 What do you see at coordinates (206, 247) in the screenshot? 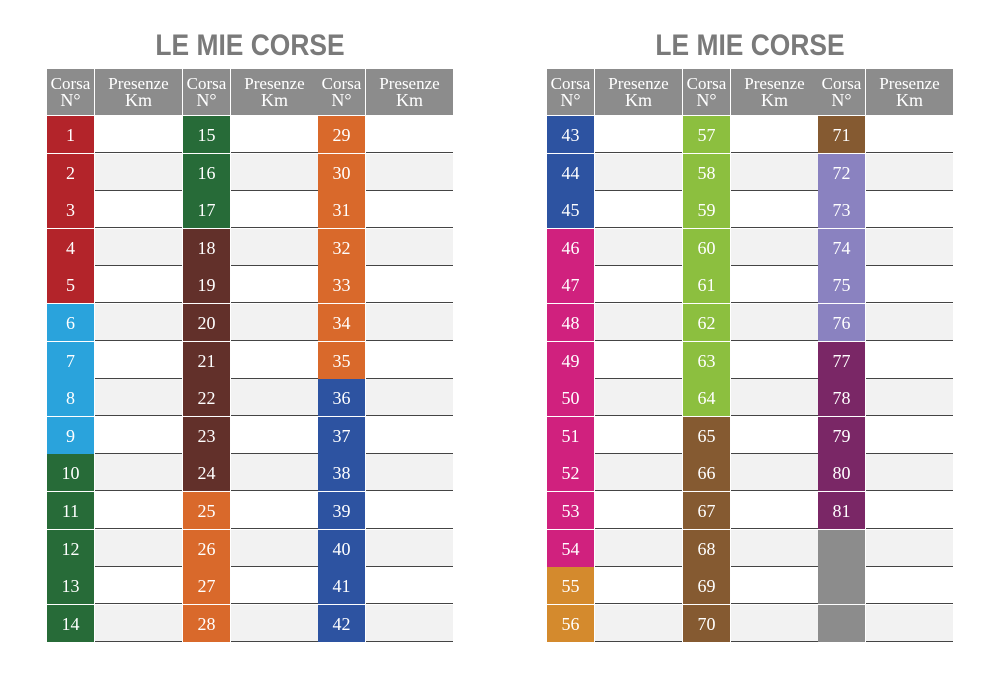
I see `race-number-cell: 18` at bounding box center [206, 247].